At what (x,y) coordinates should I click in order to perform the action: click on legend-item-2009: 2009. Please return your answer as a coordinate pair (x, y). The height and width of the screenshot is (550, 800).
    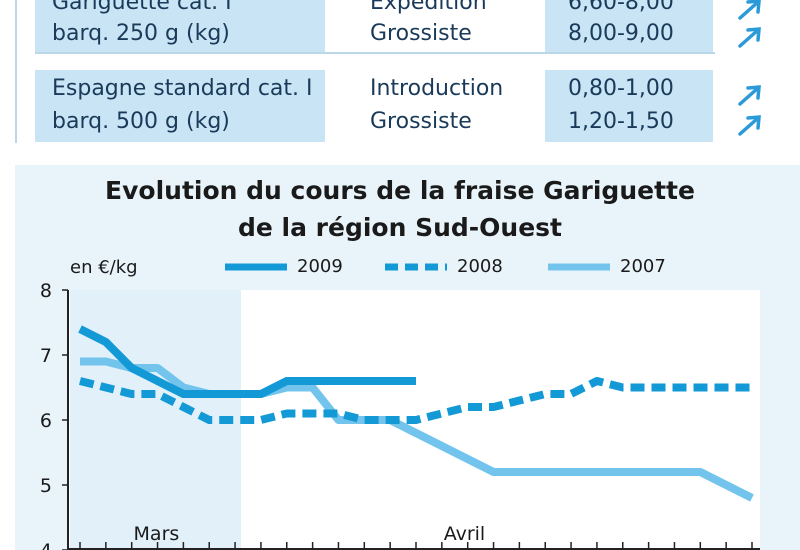
    Looking at the image, I should click on (284, 266).